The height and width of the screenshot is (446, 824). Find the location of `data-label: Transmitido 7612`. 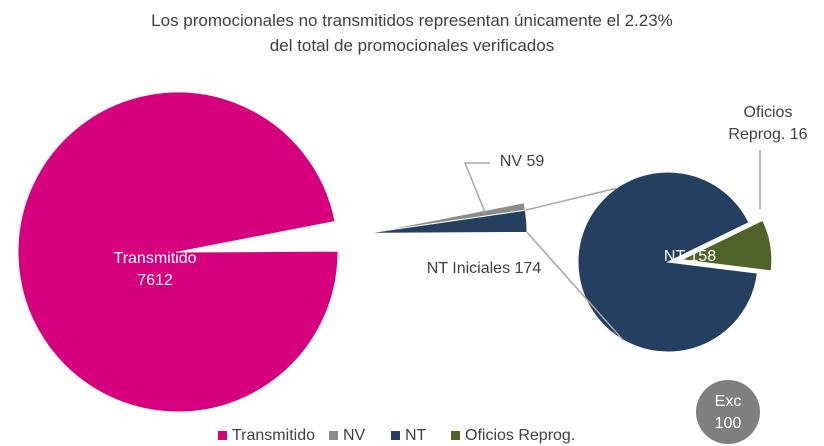

data-label: Transmitido 7612 is located at coordinates (155, 270).